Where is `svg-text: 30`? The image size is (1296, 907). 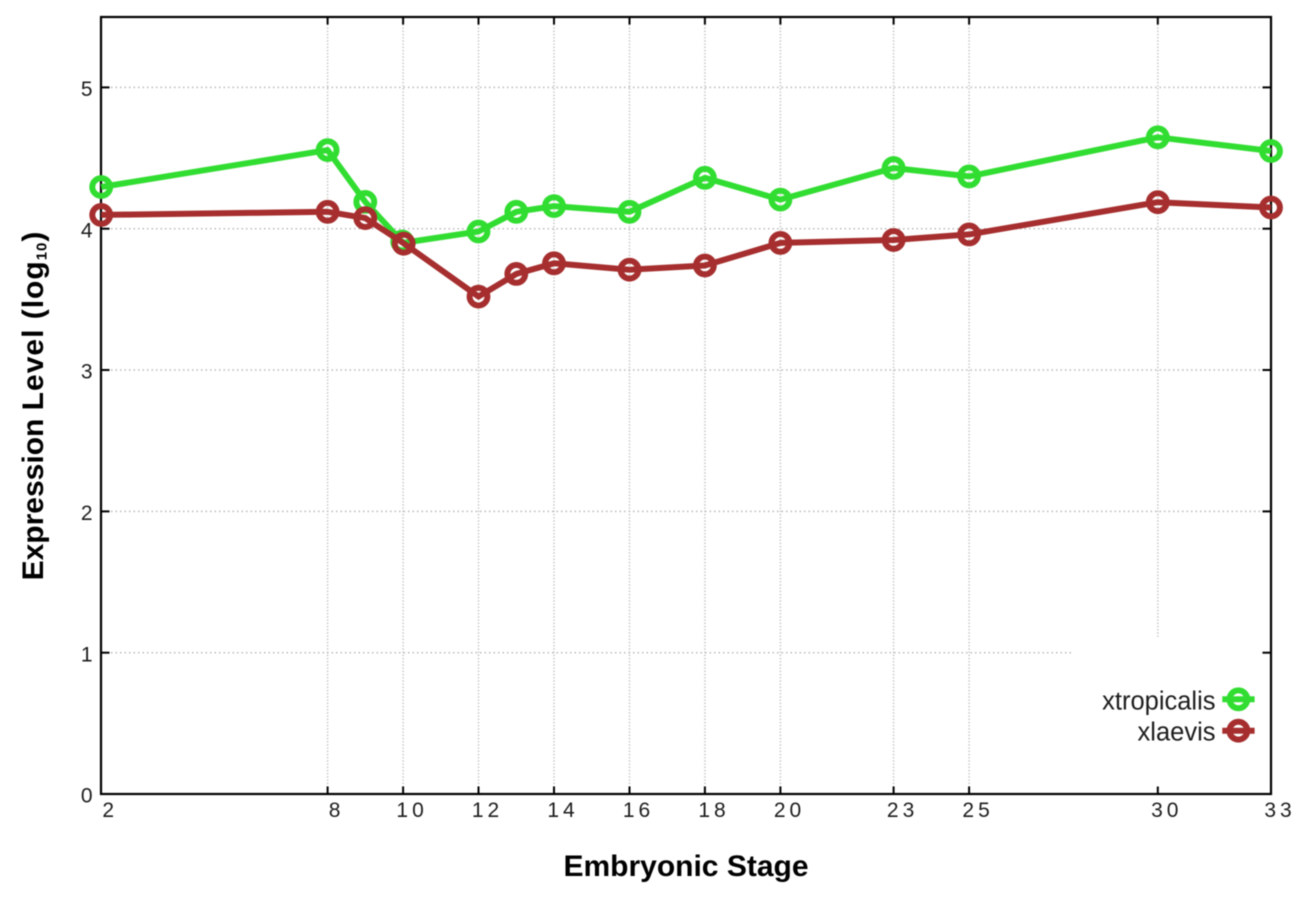
svg-text: 30 is located at coordinates (1166, 810).